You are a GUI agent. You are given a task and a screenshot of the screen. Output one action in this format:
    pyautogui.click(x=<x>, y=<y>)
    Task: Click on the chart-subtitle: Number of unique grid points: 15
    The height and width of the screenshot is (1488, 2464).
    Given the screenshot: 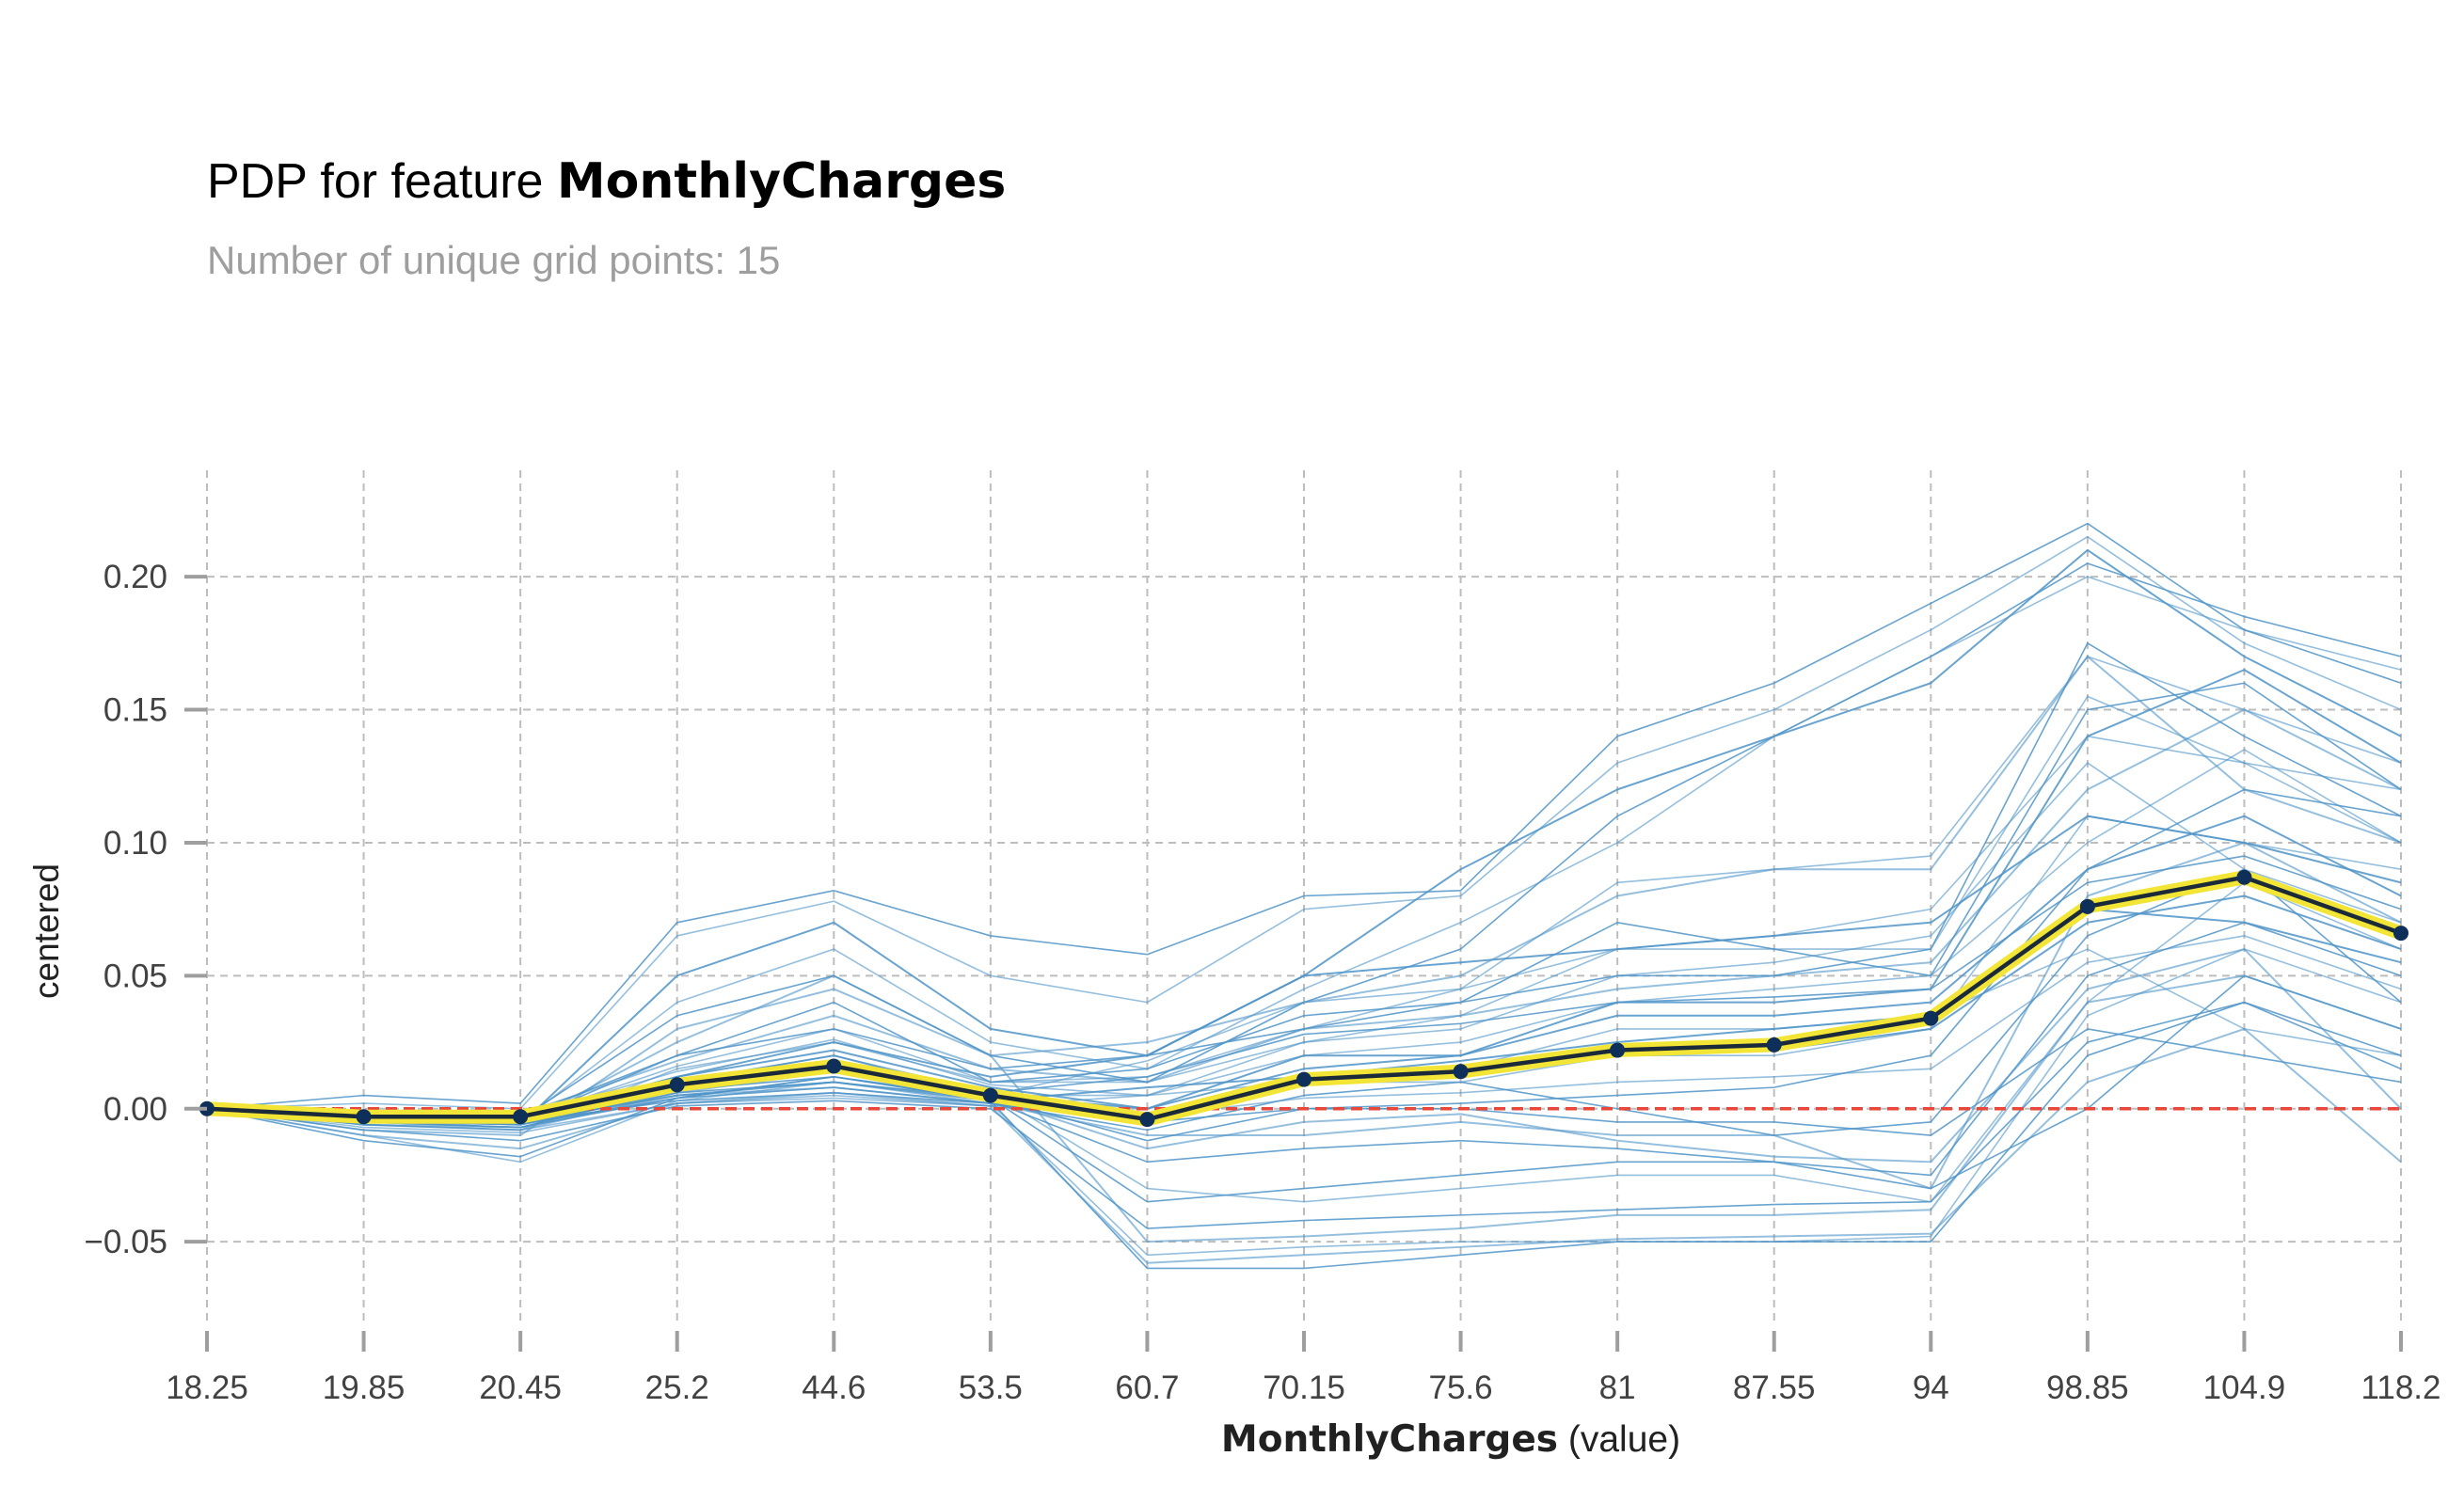 What is the action you would take?
    pyautogui.click(x=493, y=260)
    